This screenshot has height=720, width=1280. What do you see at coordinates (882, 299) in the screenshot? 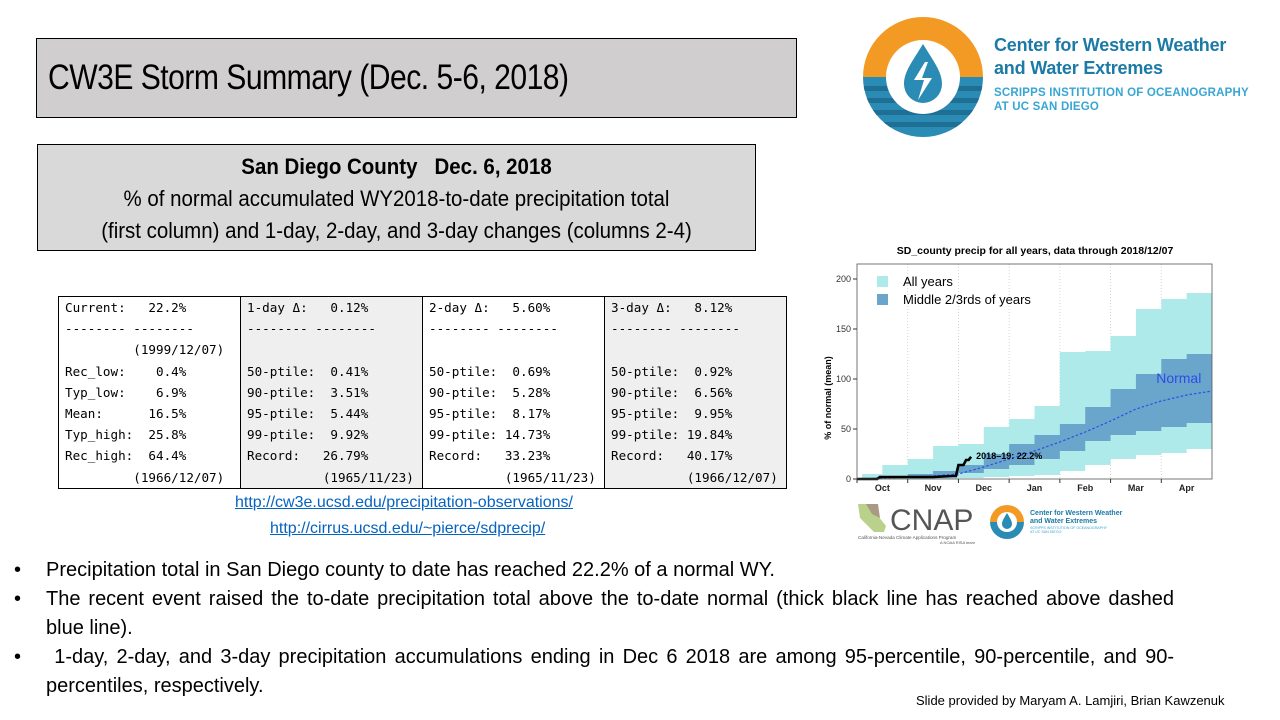
I see `legend-swatch-middle` at bounding box center [882, 299].